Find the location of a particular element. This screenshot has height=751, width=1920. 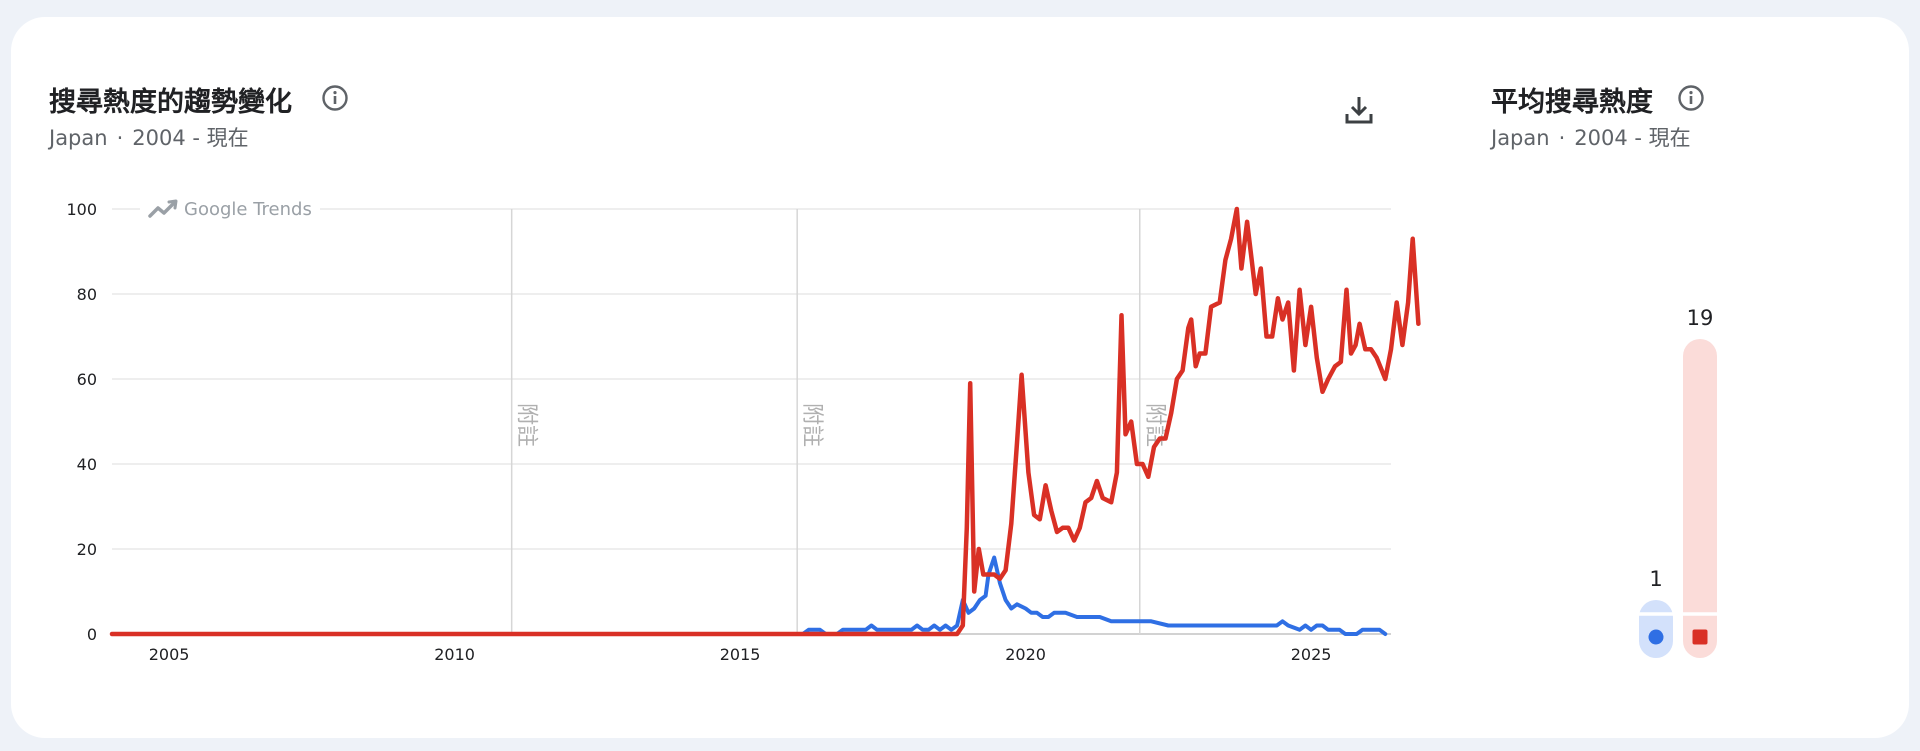

y-tick-label: 0 is located at coordinates (92, 634).